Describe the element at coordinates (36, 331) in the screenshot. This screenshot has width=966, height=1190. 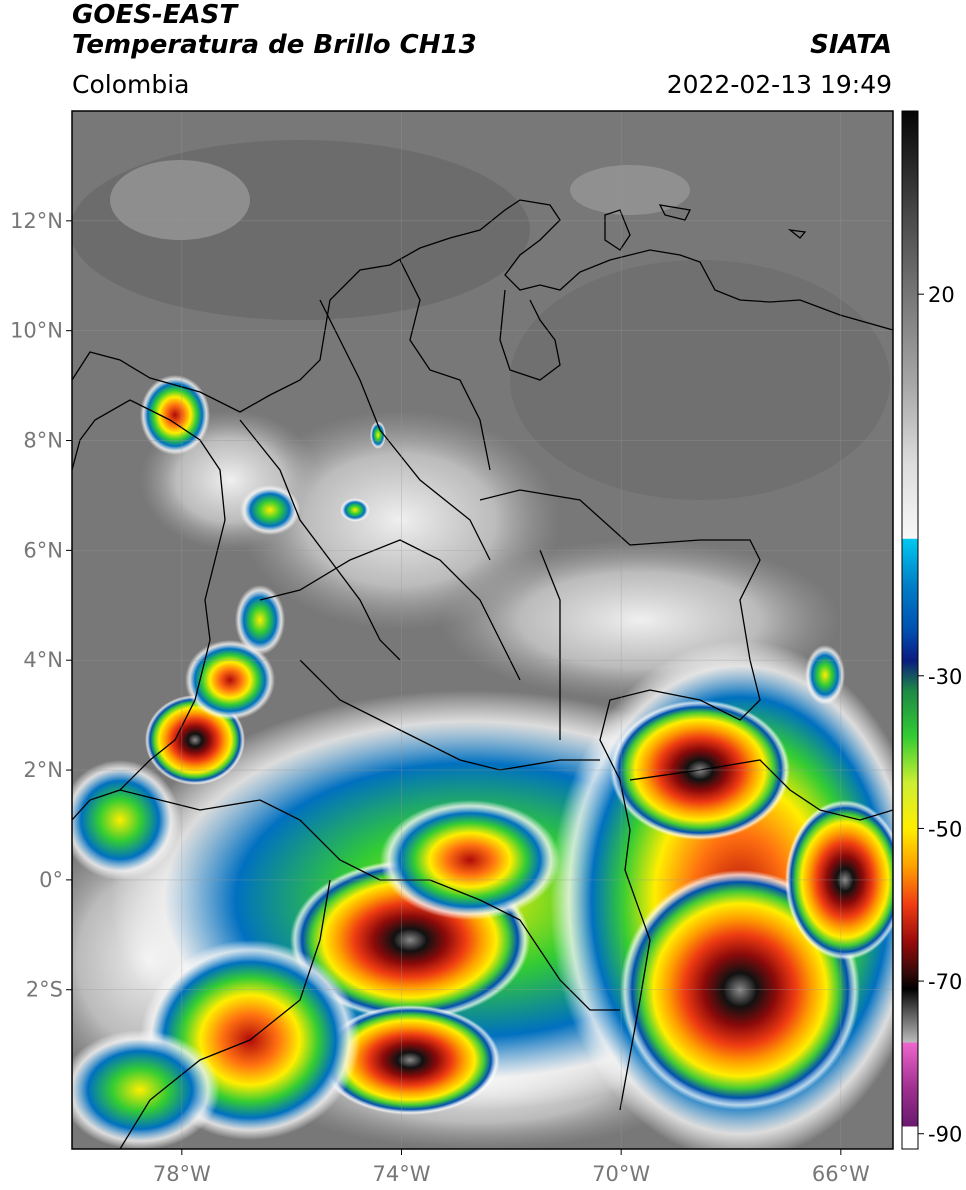
I see `lat-tick-label: 10°N` at that location.